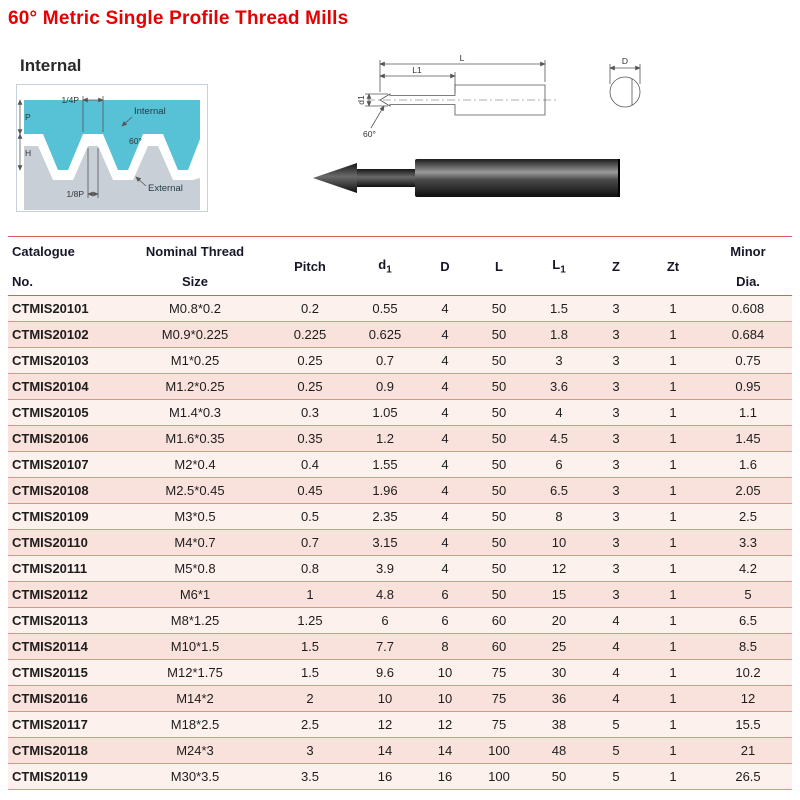 Image resolution: width=800 pixels, height=800 pixels. What do you see at coordinates (64, 646) in the screenshot?
I see `table-cell: CTMIS20114` at bounding box center [64, 646].